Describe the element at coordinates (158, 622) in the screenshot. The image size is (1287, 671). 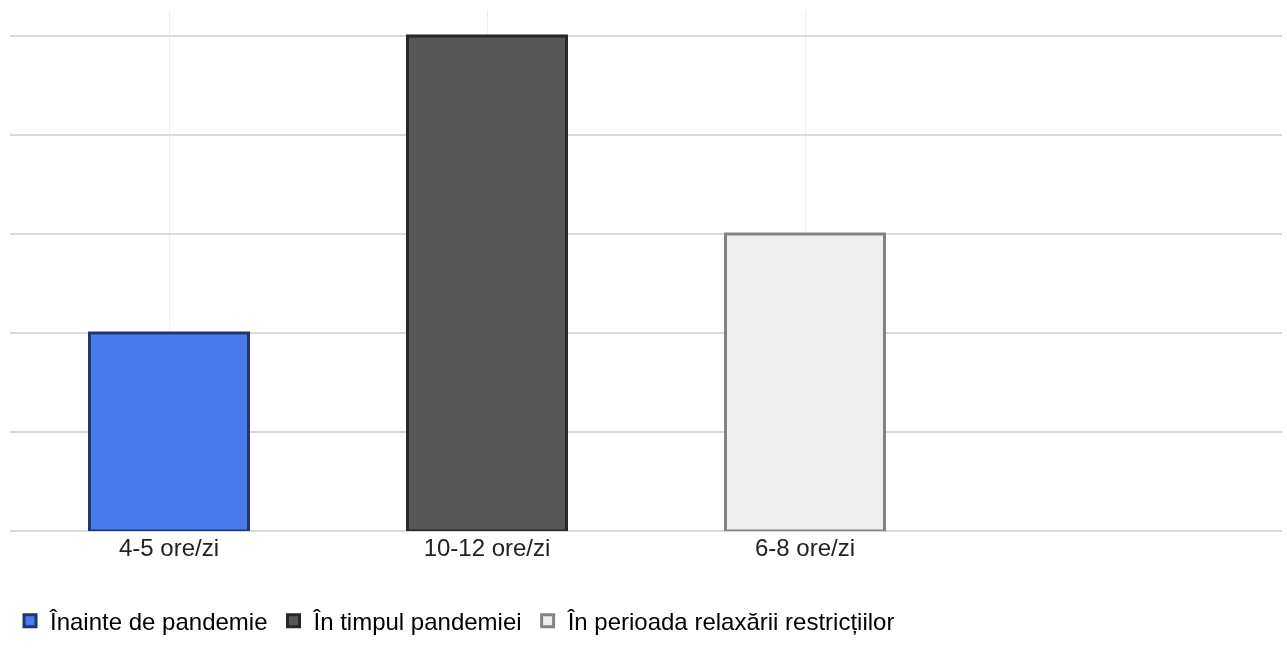
I see `legend-label: Înainte de pandemie` at that location.